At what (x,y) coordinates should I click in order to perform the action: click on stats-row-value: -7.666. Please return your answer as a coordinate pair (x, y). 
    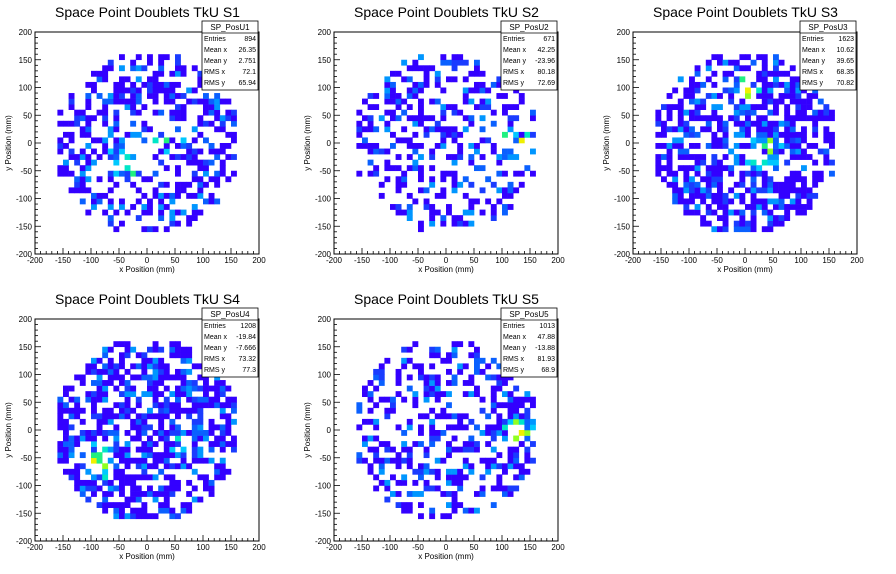
    Looking at the image, I should click on (246, 348).